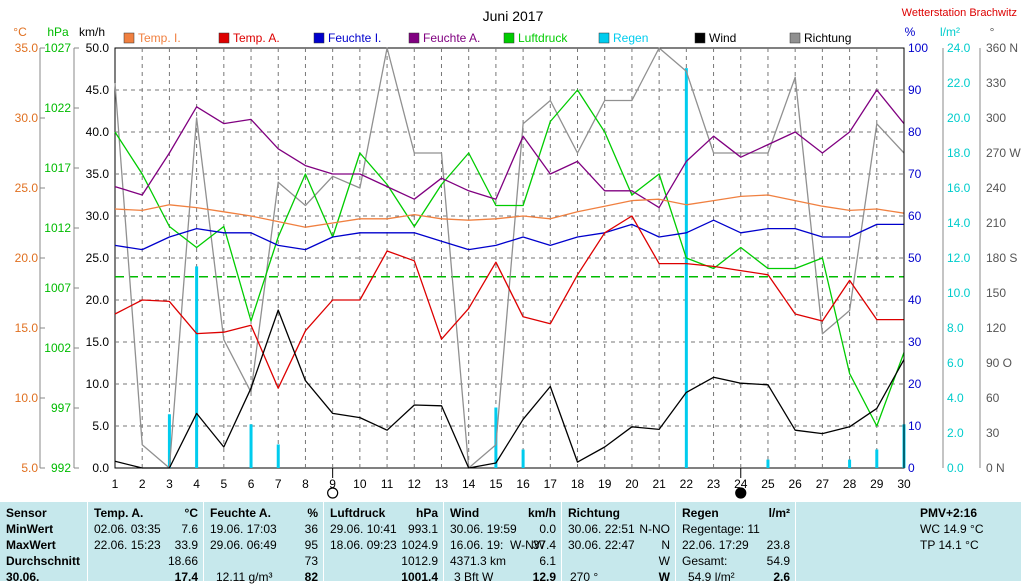  Describe the element at coordinates (358, 513) in the screenshot. I see `pressure-title: Luftdruck` at that location.